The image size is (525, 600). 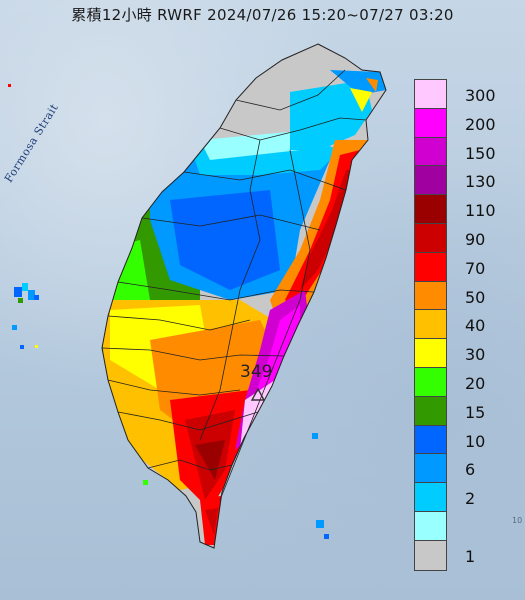 I want to click on legend-label: 300, so click(x=480, y=95).